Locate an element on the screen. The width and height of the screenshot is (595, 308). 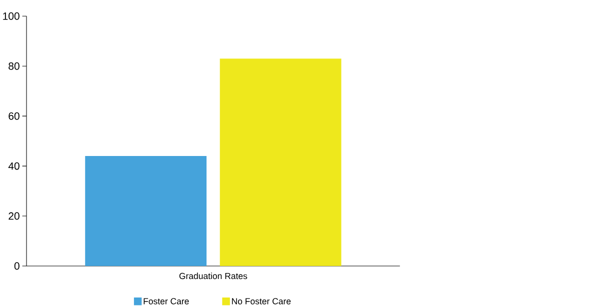
y-tick-label: 60 is located at coordinates (14, 116).